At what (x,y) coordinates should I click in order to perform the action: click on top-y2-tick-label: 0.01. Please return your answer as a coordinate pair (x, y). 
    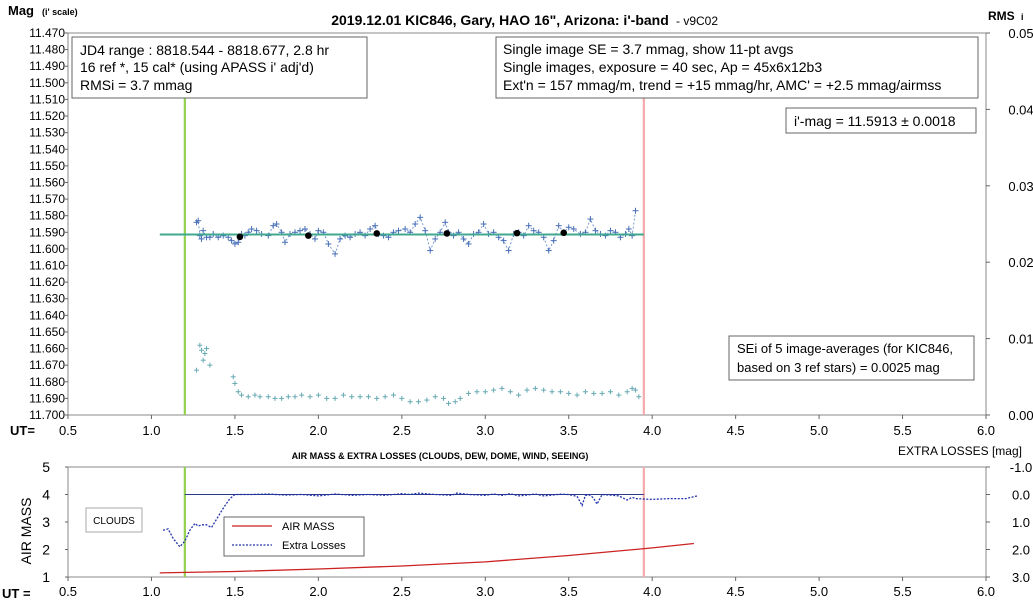
    Looking at the image, I should click on (1020, 339).